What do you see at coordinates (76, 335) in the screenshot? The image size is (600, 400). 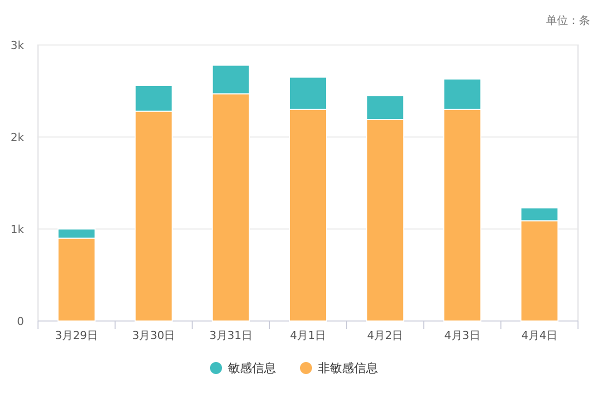 I see `x-tick-label: 3月29日` at bounding box center [76, 335].